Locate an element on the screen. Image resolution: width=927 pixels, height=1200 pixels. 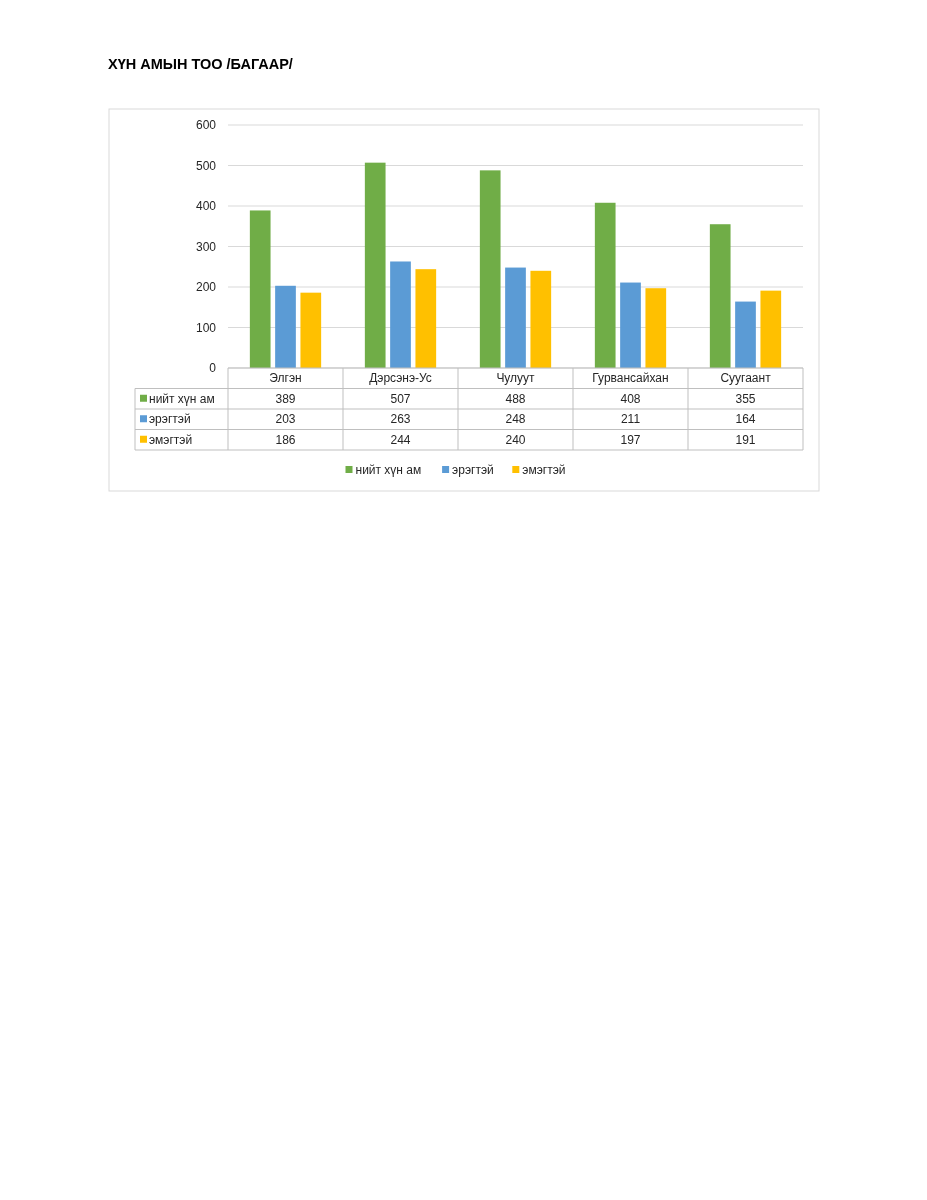
data-label: 389 is located at coordinates (285, 398).